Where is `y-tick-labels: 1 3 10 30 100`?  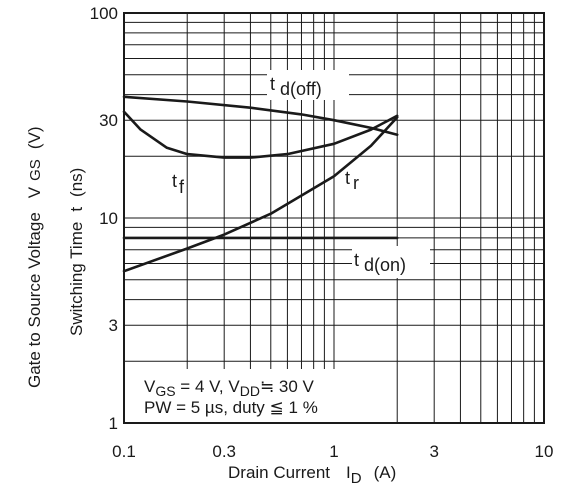 y-tick-labels: 1 3 10 30 100 is located at coordinates (104, 218).